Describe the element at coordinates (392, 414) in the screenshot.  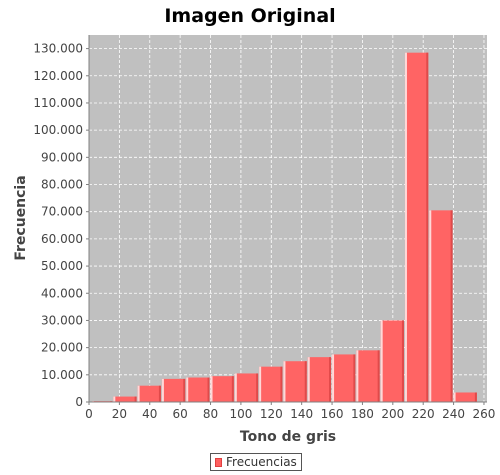
I see `x-tick-label: 200` at that location.